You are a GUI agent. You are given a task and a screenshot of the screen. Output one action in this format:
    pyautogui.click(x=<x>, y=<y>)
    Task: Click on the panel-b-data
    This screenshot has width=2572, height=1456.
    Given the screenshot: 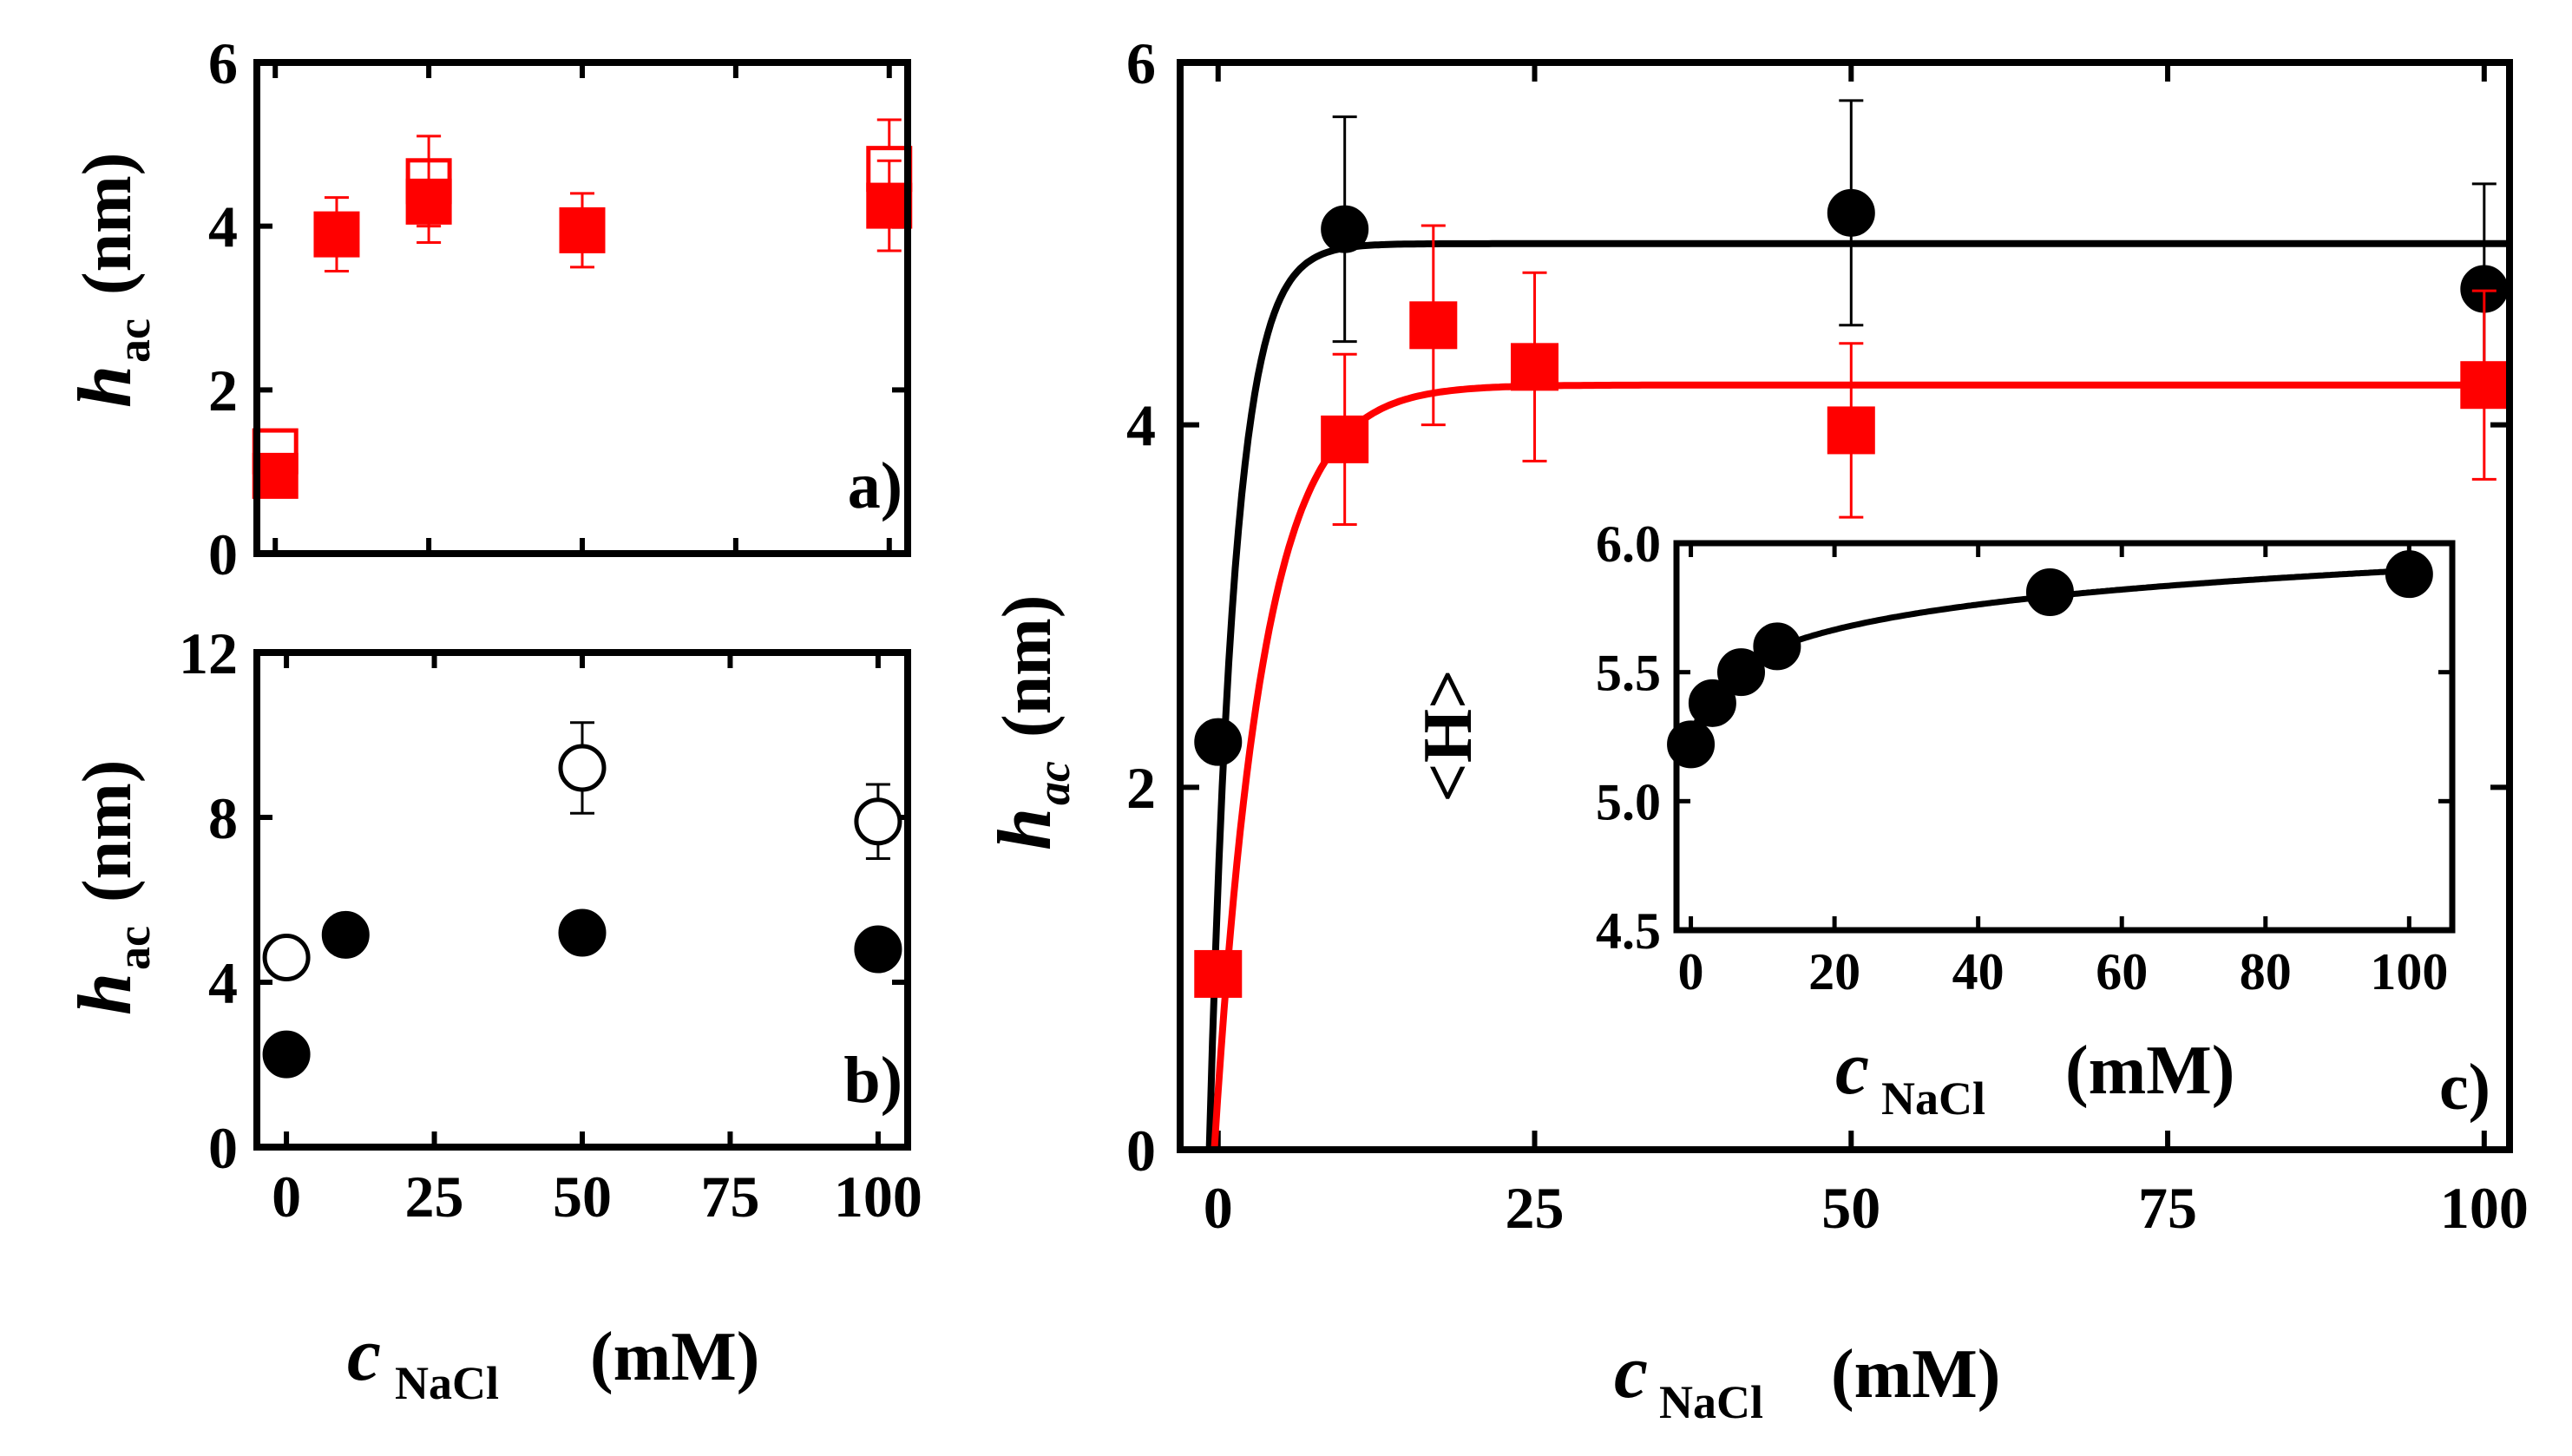 What is the action you would take?
    pyautogui.click(x=582, y=900)
    